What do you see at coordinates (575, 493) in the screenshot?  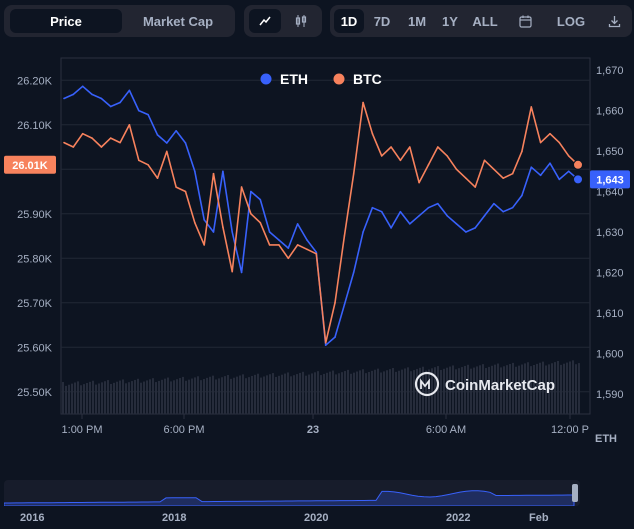 I see `navigator-handle` at bounding box center [575, 493].